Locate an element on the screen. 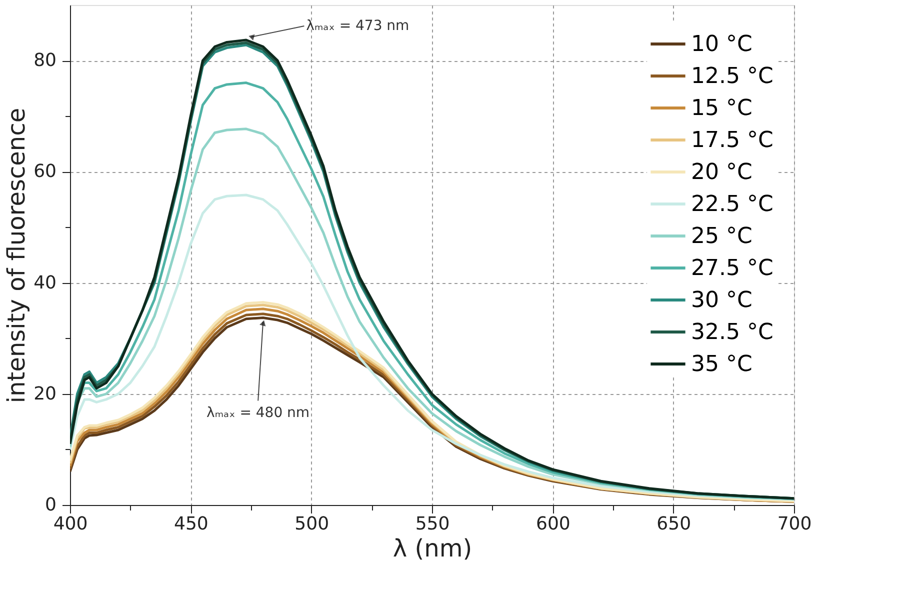  x-tick-label: 600 is located at coordinates (553, 524).